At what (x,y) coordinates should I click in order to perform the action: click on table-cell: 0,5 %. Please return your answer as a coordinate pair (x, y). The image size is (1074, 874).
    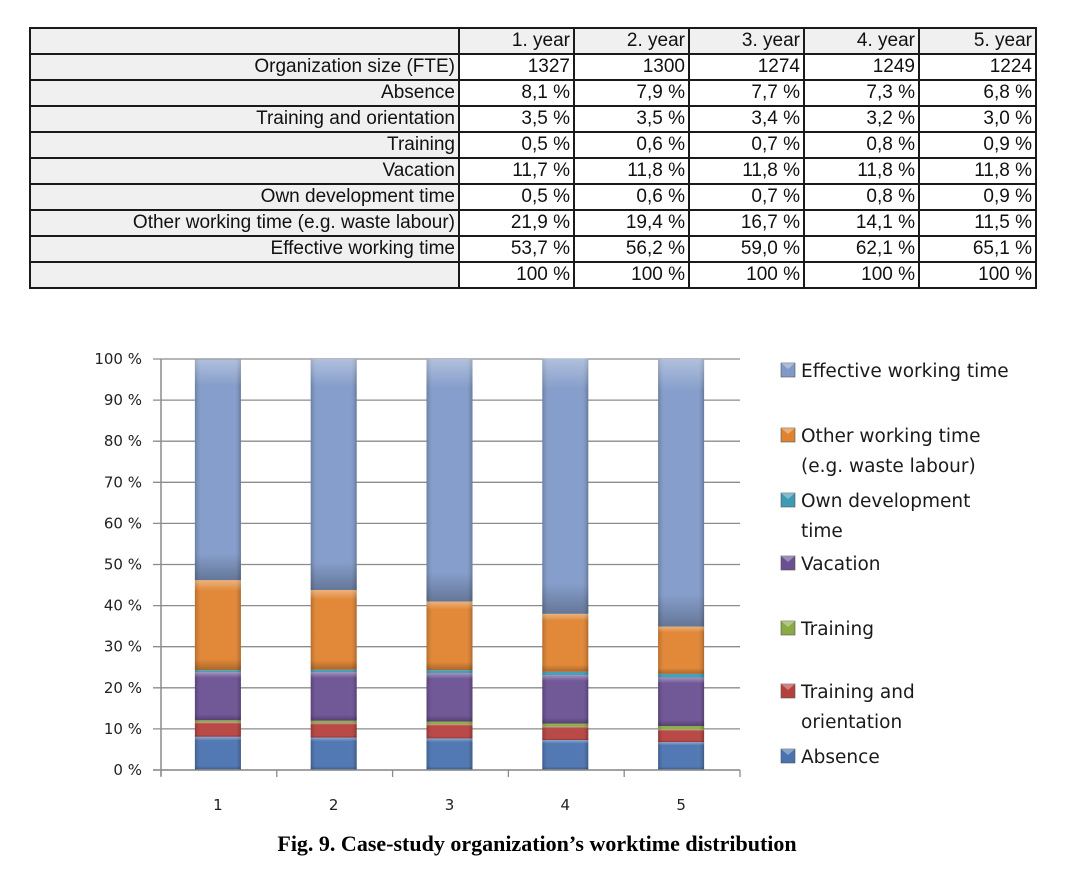
    Looking at the image, I should click on (516, 145).